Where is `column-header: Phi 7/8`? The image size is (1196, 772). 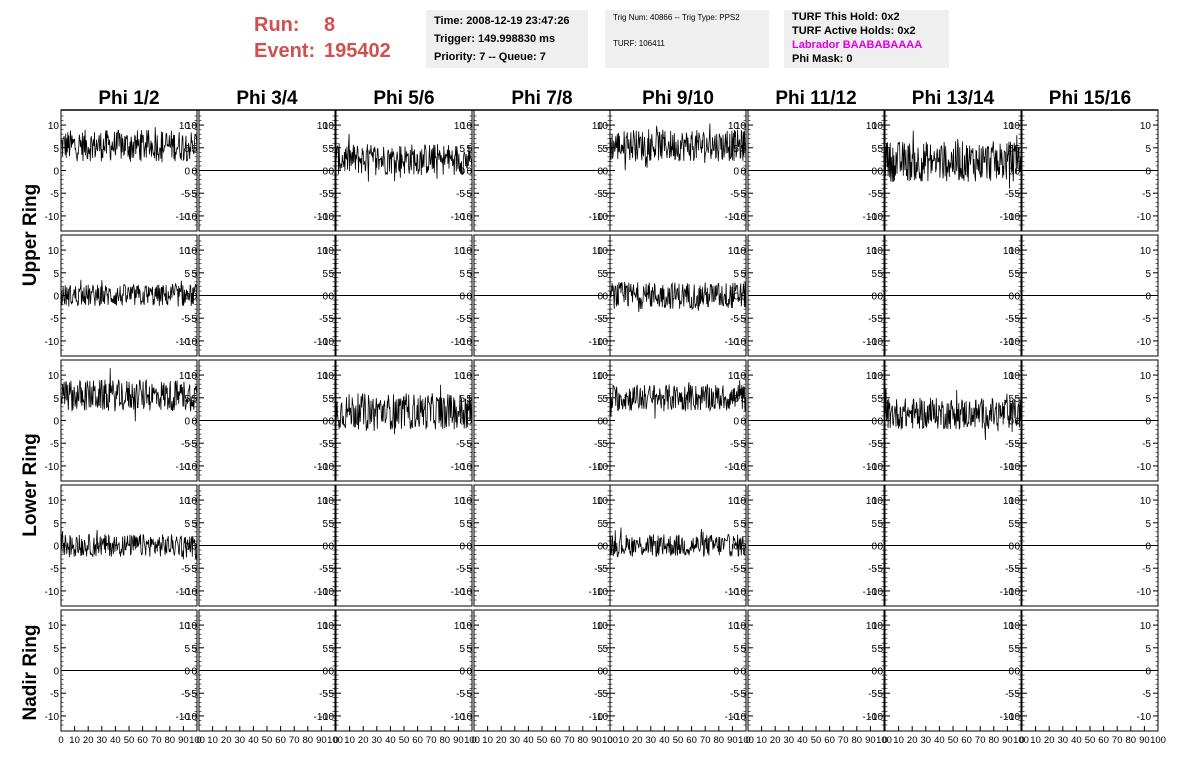
column-header: Phi 7/8 is located at coordinates (541, 98).